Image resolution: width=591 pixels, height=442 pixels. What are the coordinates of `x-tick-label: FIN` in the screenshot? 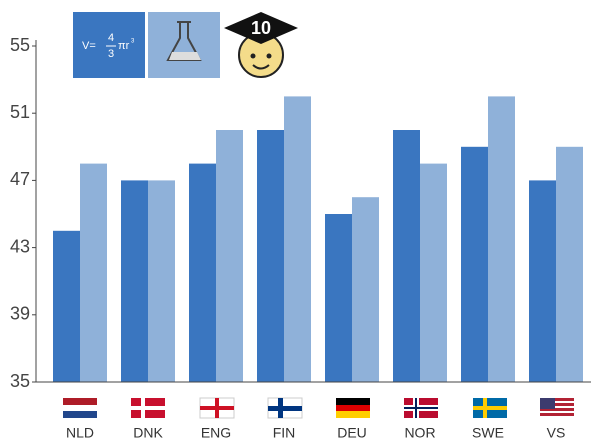 It's located at (284, 433).